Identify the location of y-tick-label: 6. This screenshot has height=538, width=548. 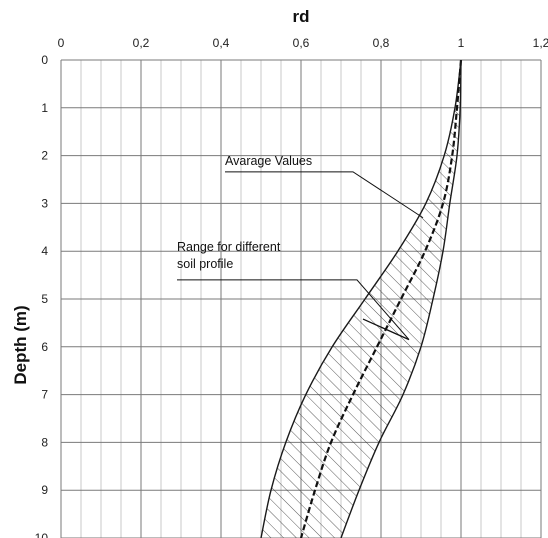
(44, 347).